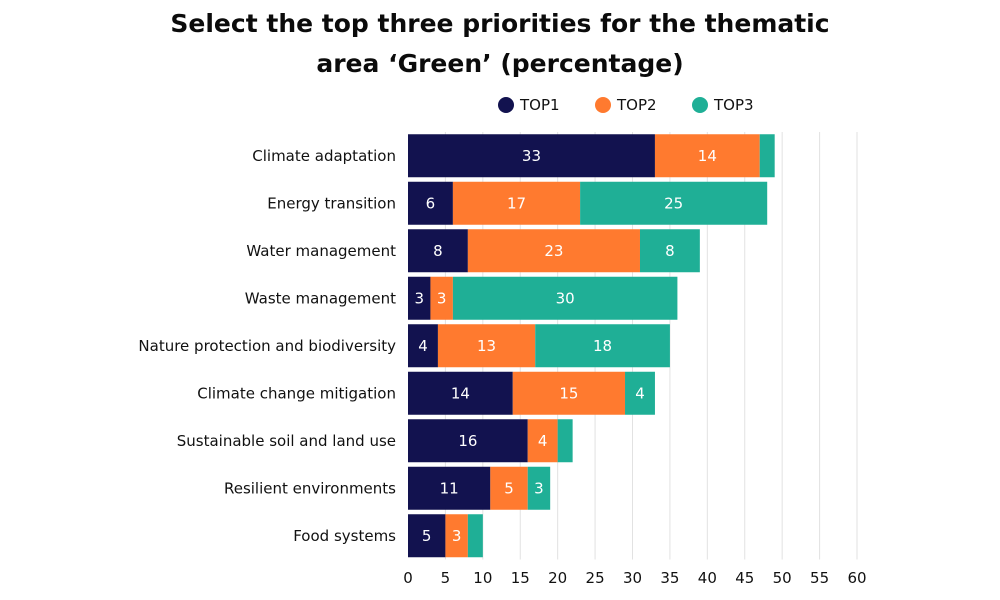 Image resolution: width=1000 pixels, height=600 pixels. What do you see at coordinates (733, 105) in the screenshot?
I see `legend-label-top3: TOP3` at bounding box center [733, 105].